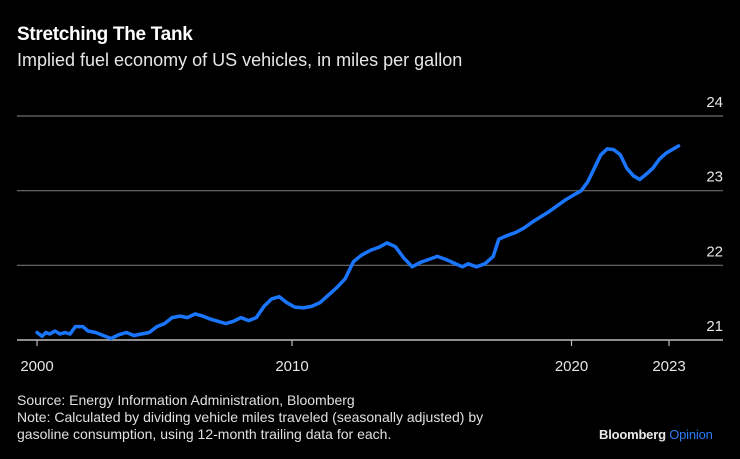 The height and width of the screenshot is (459, 740). What do you see at coordinates (632, 434) in the screenshot?
I see `brand-name: Bloomberg` at bounding box center [632, 434].